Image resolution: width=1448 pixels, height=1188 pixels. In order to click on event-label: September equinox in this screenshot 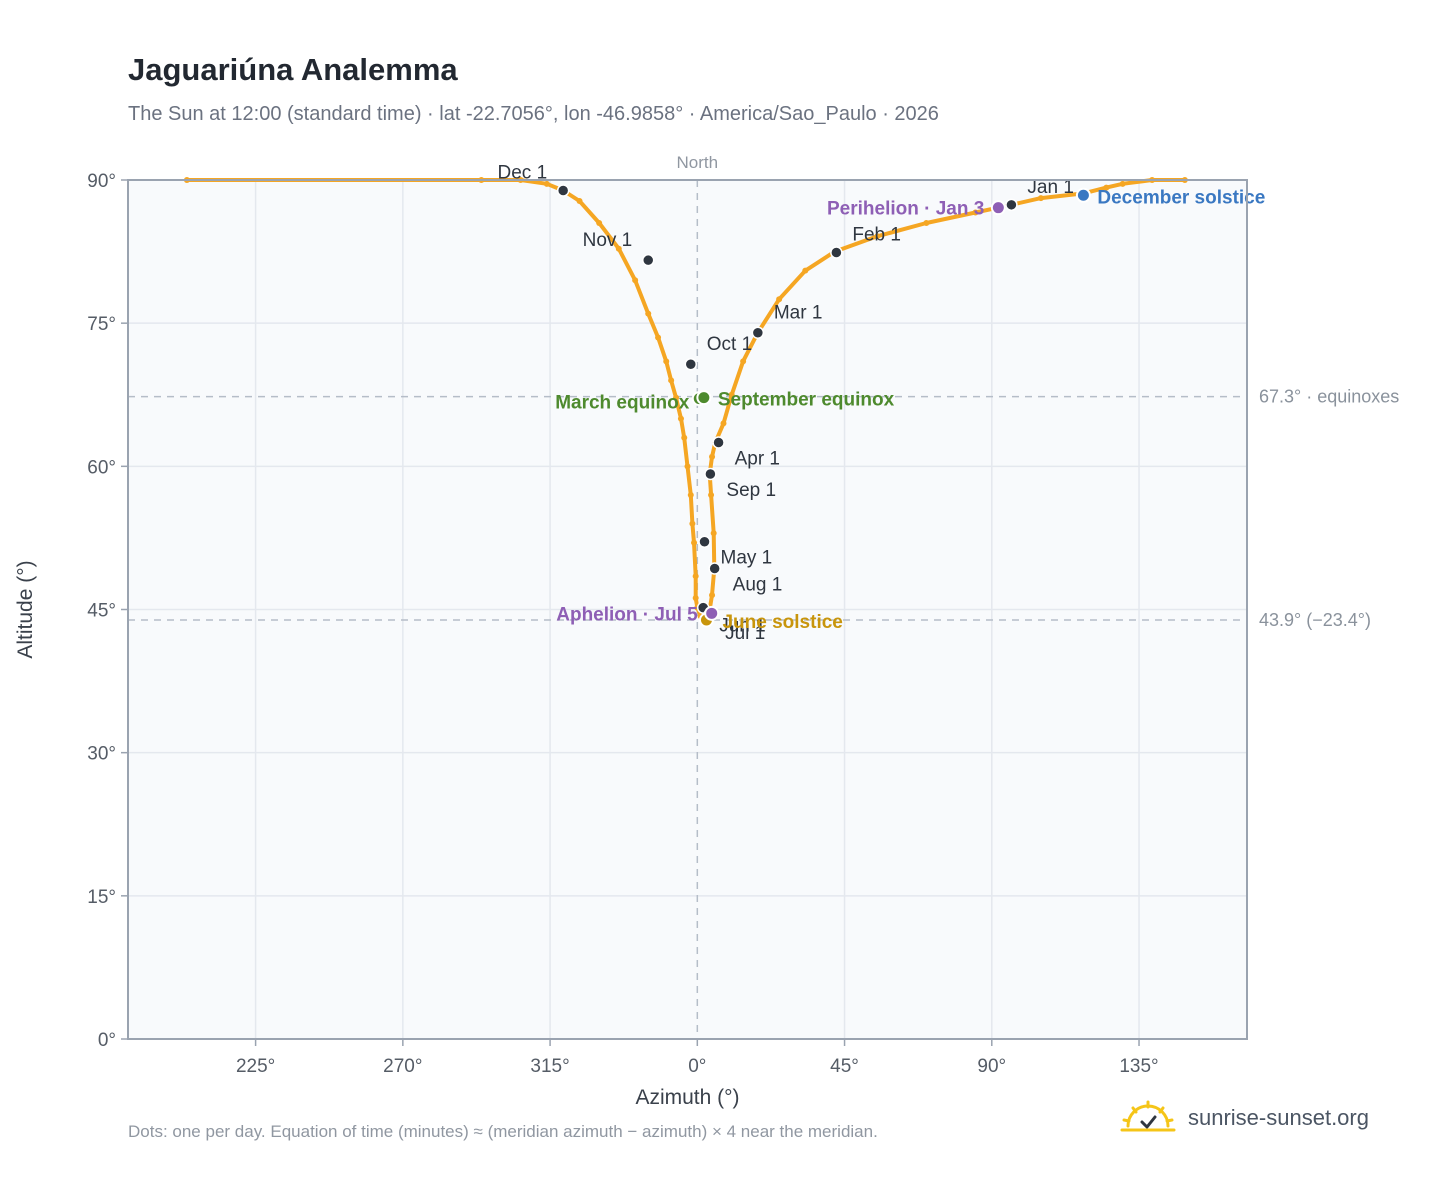, I will do `click(806, 400)`.